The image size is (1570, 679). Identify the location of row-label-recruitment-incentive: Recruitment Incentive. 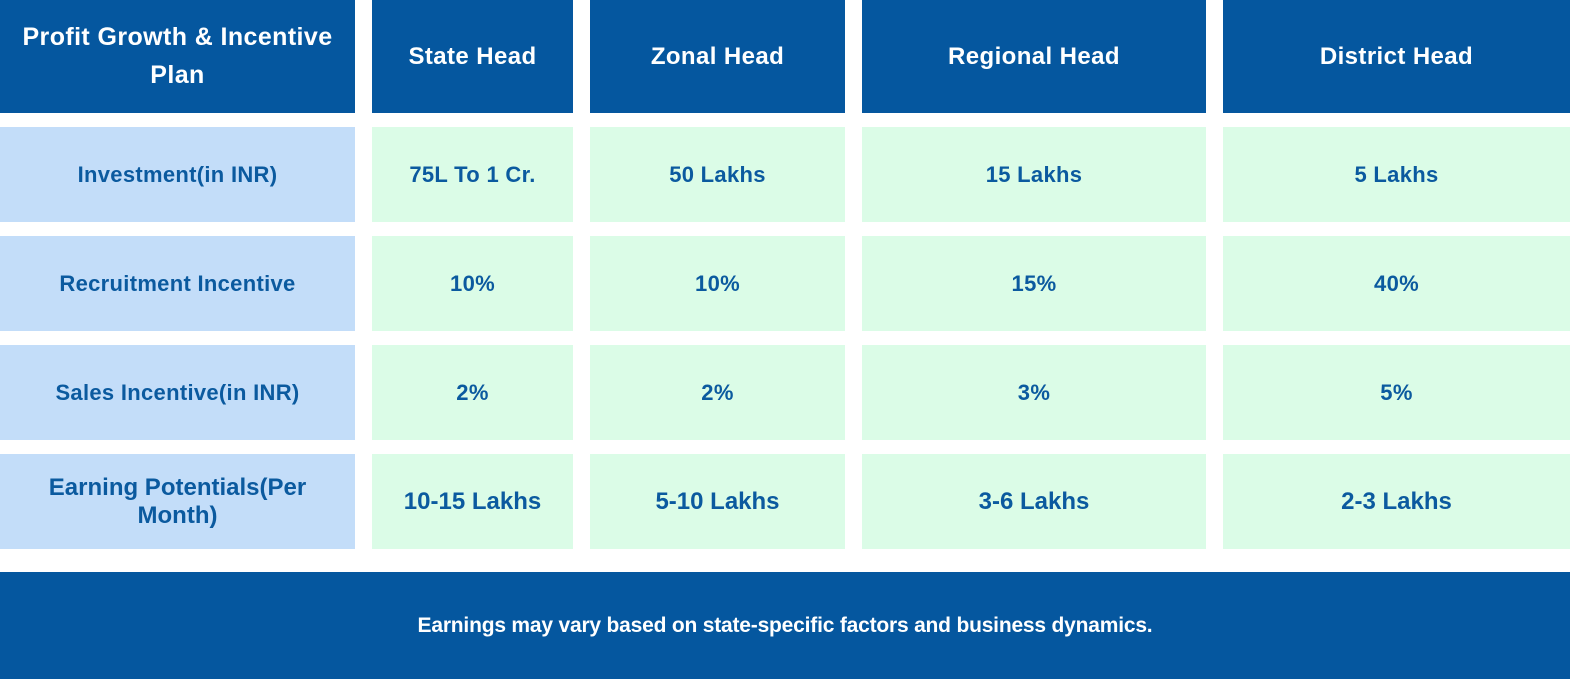
(177, 283).